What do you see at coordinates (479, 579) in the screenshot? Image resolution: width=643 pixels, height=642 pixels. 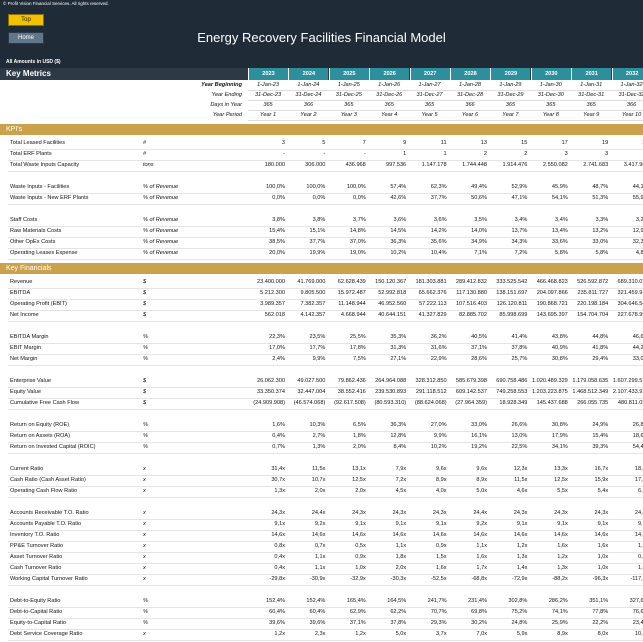 I see `cell: -68,8x` at bounding box center [479, 579].